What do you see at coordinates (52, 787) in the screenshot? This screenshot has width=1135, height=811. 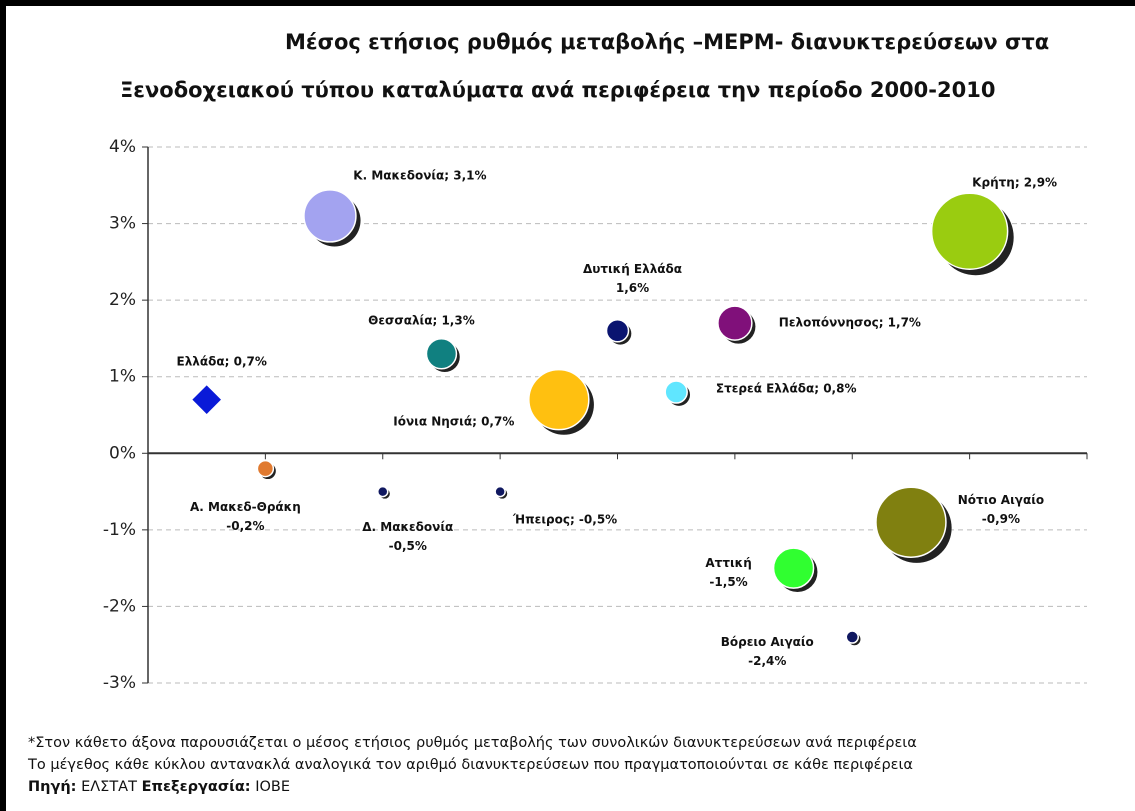 I see `source-label: Πηγή:` at bounding box center [52, 787].